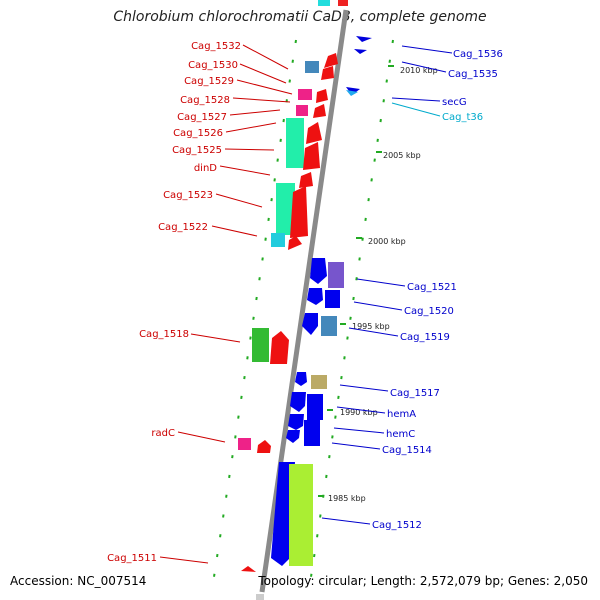 The height and width of the screenshot is (600, 600). What do you see at coordinates (310, 324) in the screenshot?
I see `gene-cag1519-arrow` at bounding box center [310, 324].